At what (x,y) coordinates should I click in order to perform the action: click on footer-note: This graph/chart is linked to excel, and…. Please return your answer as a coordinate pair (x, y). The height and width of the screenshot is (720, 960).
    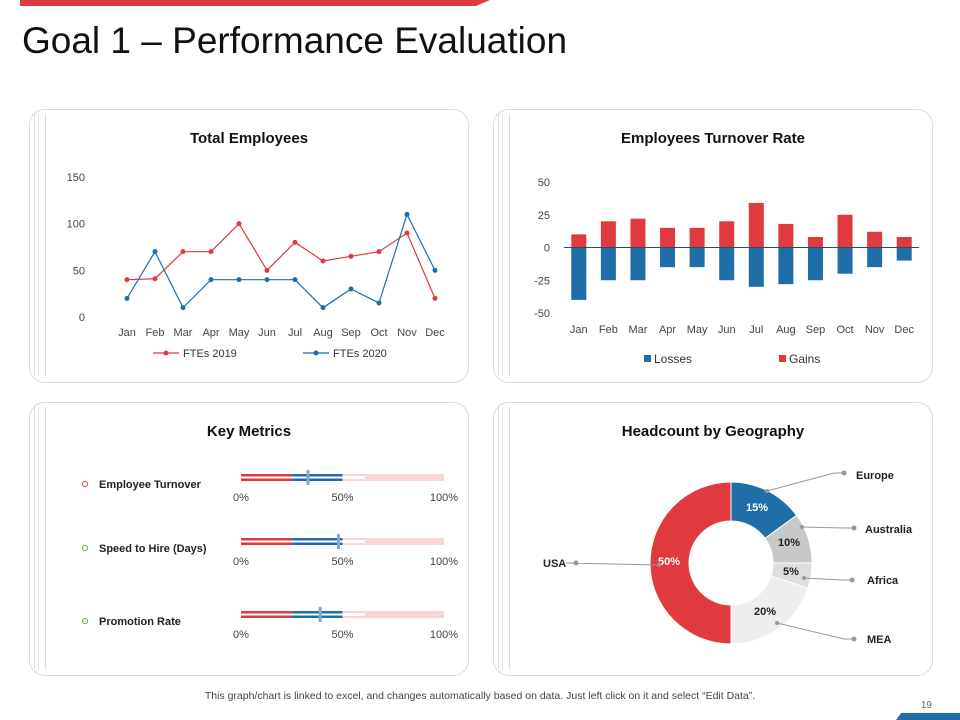
    Looking at the image, I should click on (480, 696).